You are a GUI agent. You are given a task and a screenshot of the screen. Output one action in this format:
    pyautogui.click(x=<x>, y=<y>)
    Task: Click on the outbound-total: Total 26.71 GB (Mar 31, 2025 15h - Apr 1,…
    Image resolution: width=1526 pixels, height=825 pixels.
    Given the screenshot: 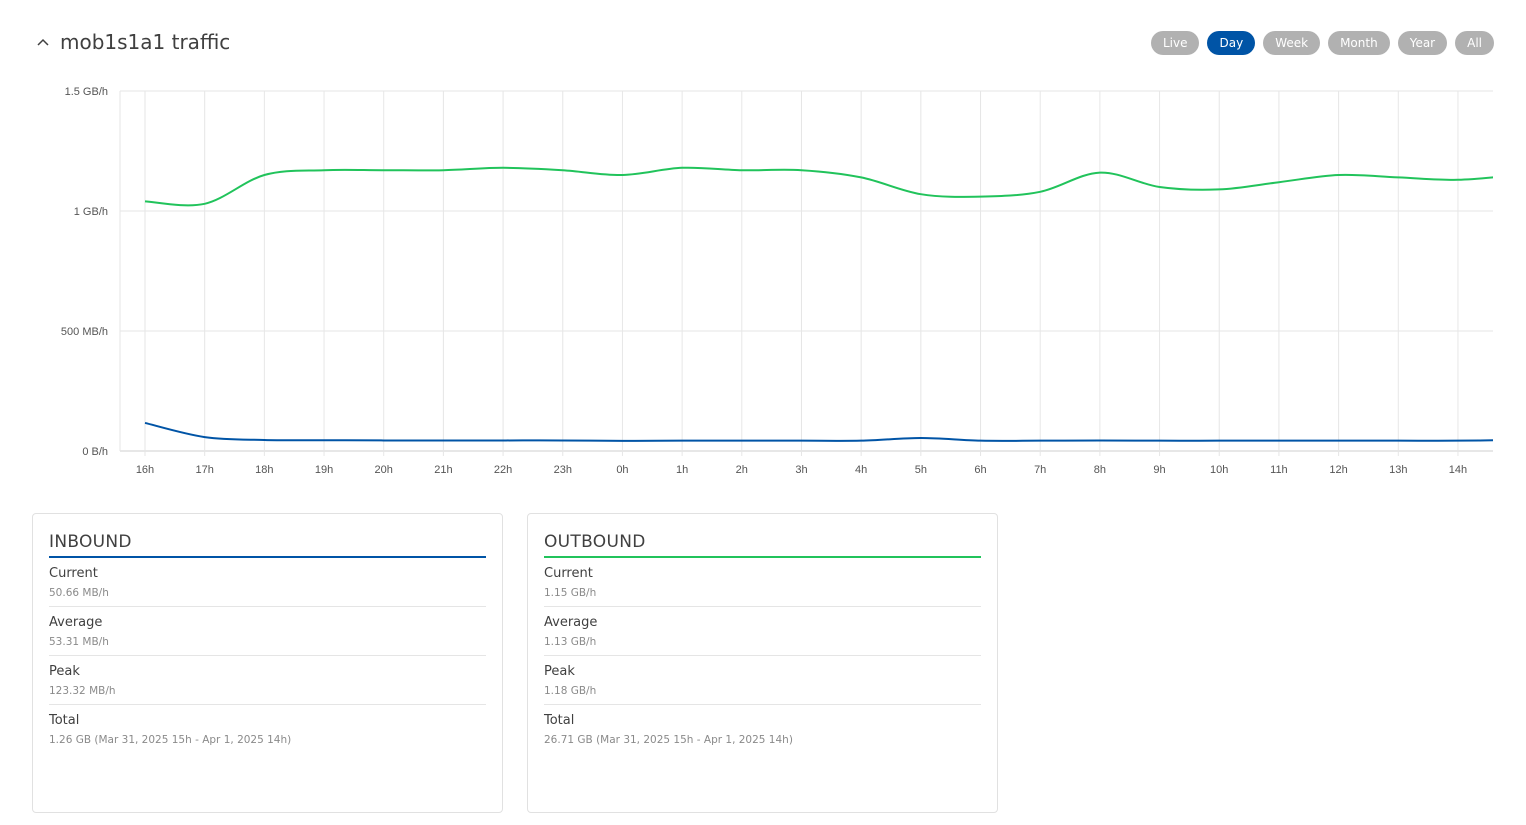 What is the action you would take?
    pyautogui.click(x=762, y=729)
    